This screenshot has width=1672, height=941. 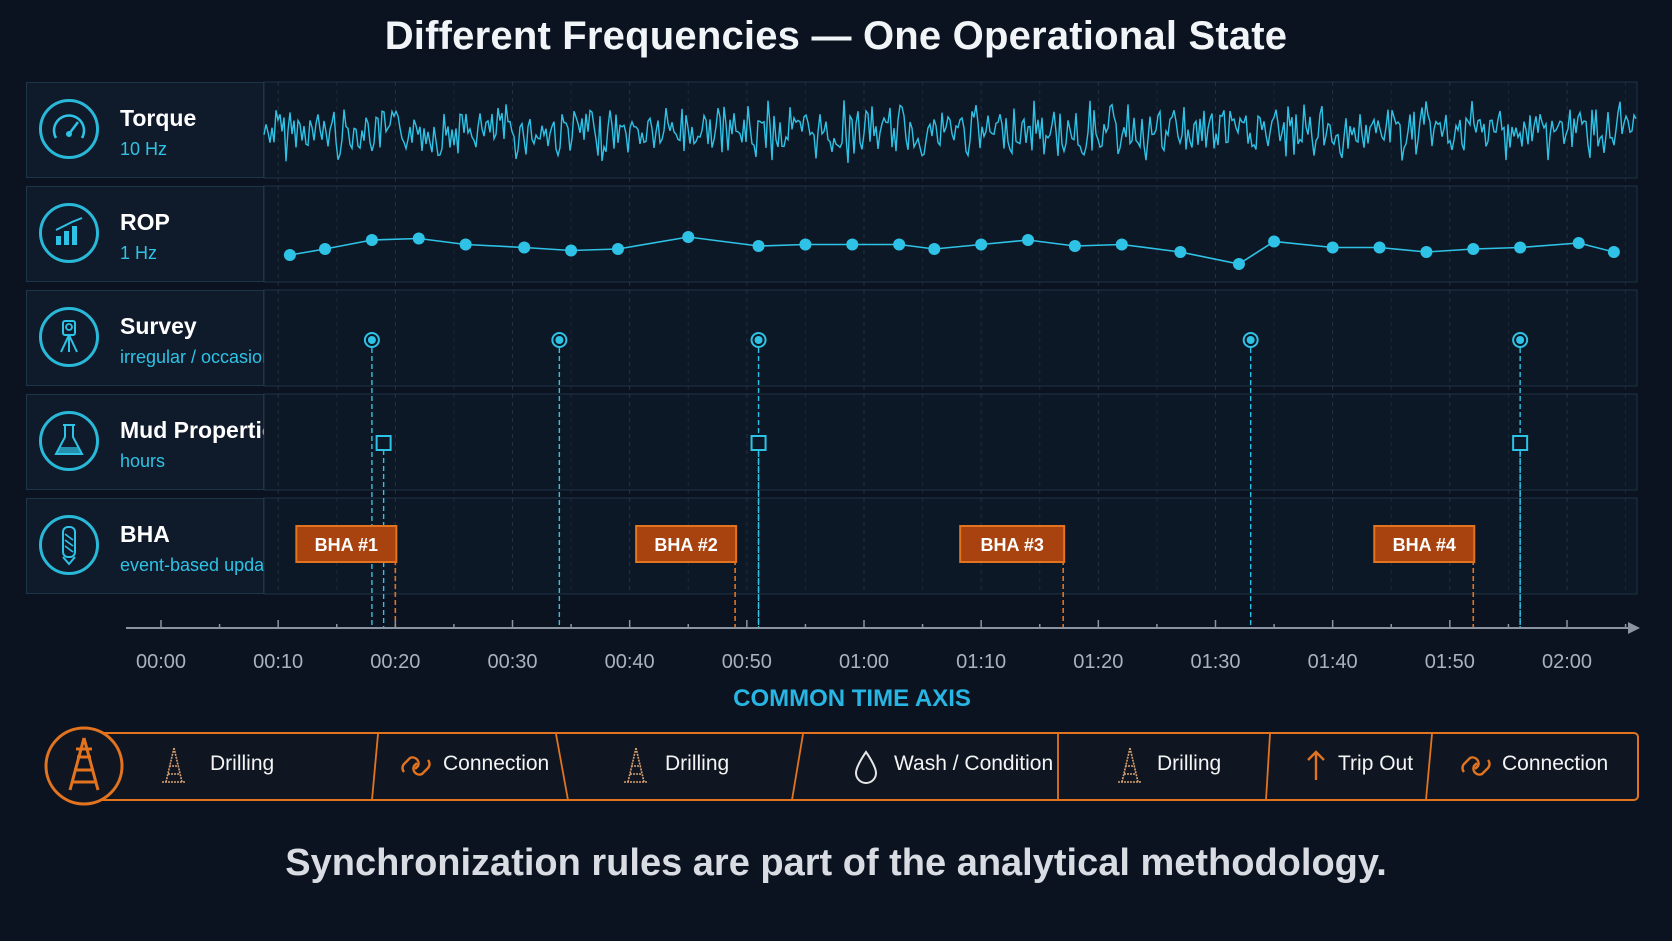 What do you see at coordinates (1567, 662) in the screenshot?
I see `axis-tick-label: 02:00` at bounding box center [1567, 662].